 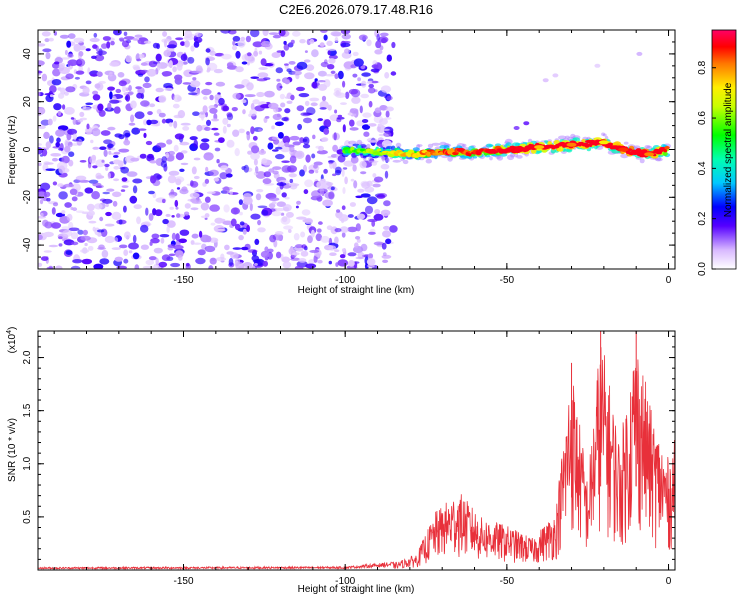 What do you see at coordinates (649, 154) in the screenshot?
I see `ridge-peak` at bounding box center [649, 154].